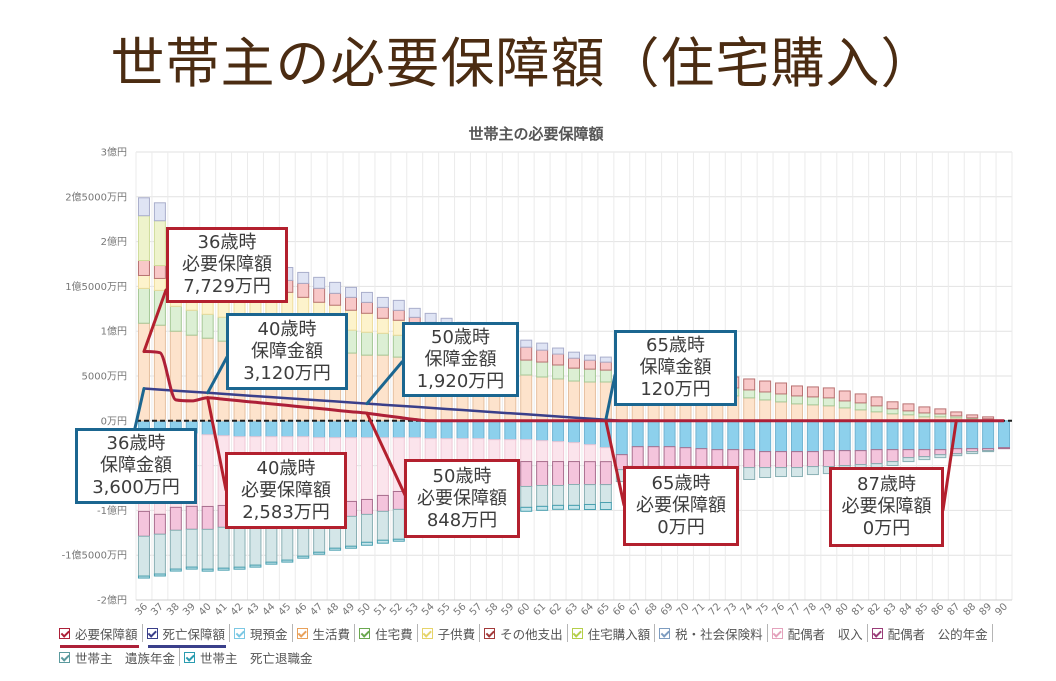 The height and width of the screenshot is (681, 1056). What do you see at coordinates (253, 609) in the screenshot?
I see `x-tick-label: 43` at bounding box center [253, 609].